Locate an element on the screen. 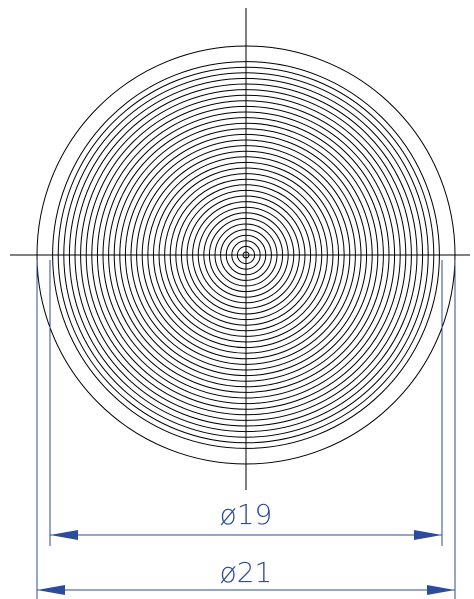 The width and height of the screenshot is (474, 599). dimension-label: ø19 is located at coordinates (246, 514).